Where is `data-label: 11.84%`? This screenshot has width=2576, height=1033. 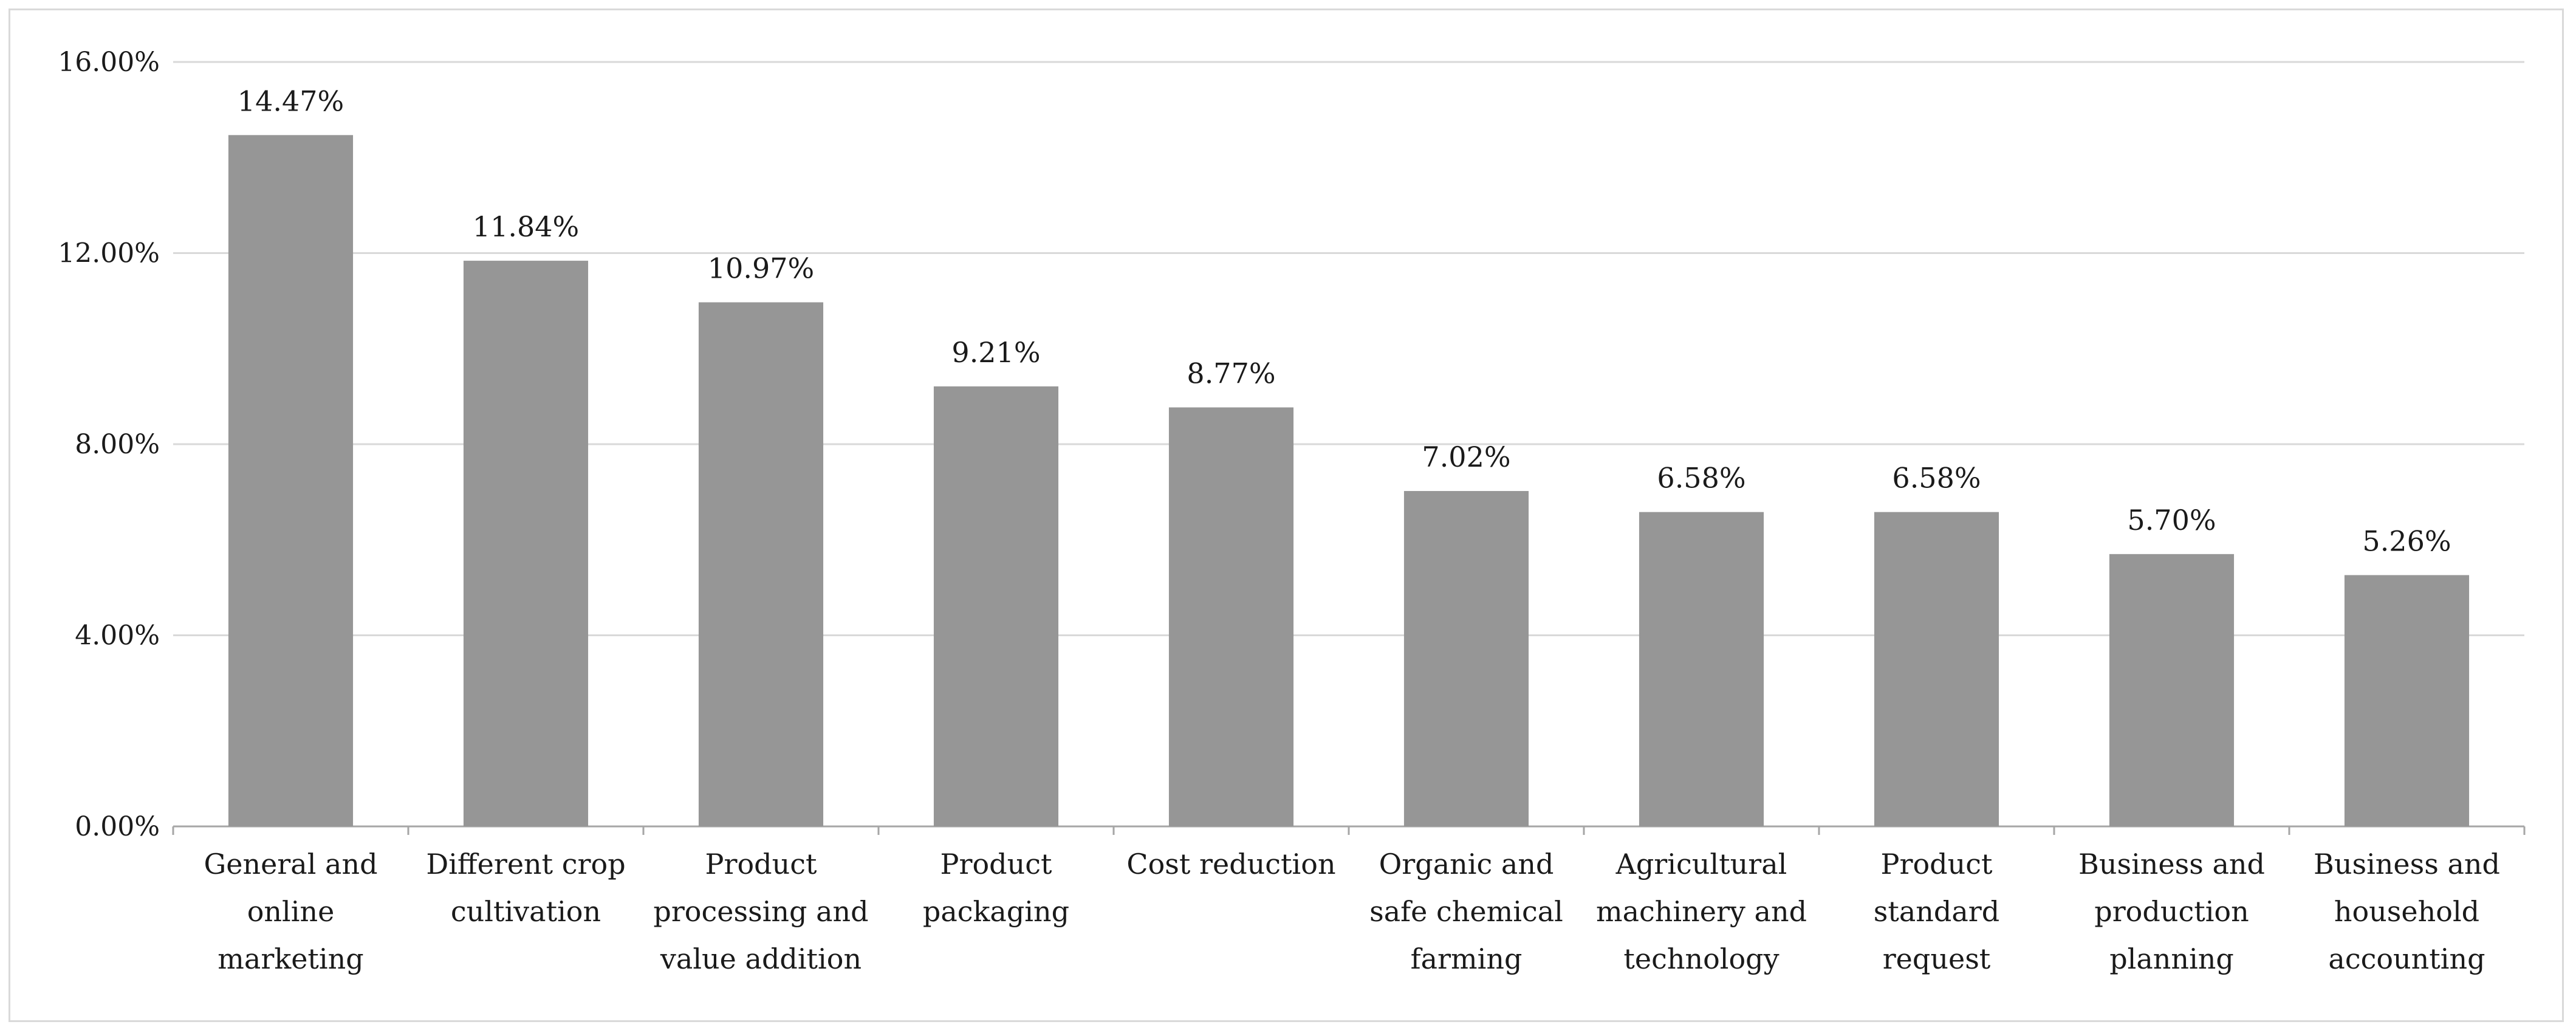
data-label: 11.84% is located at coordinates (526, 226).